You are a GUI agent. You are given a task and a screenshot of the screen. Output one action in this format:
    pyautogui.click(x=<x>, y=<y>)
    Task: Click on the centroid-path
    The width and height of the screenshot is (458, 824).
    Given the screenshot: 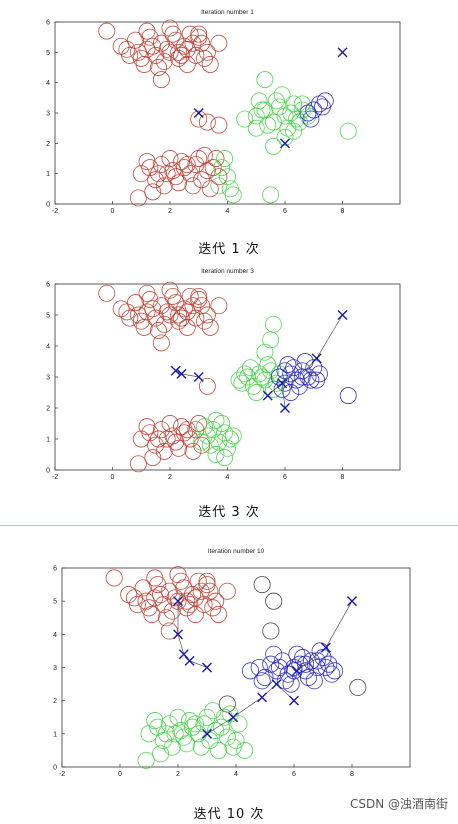 What is the action you would take?
    pyautogui.click(x=250, y=709)
    